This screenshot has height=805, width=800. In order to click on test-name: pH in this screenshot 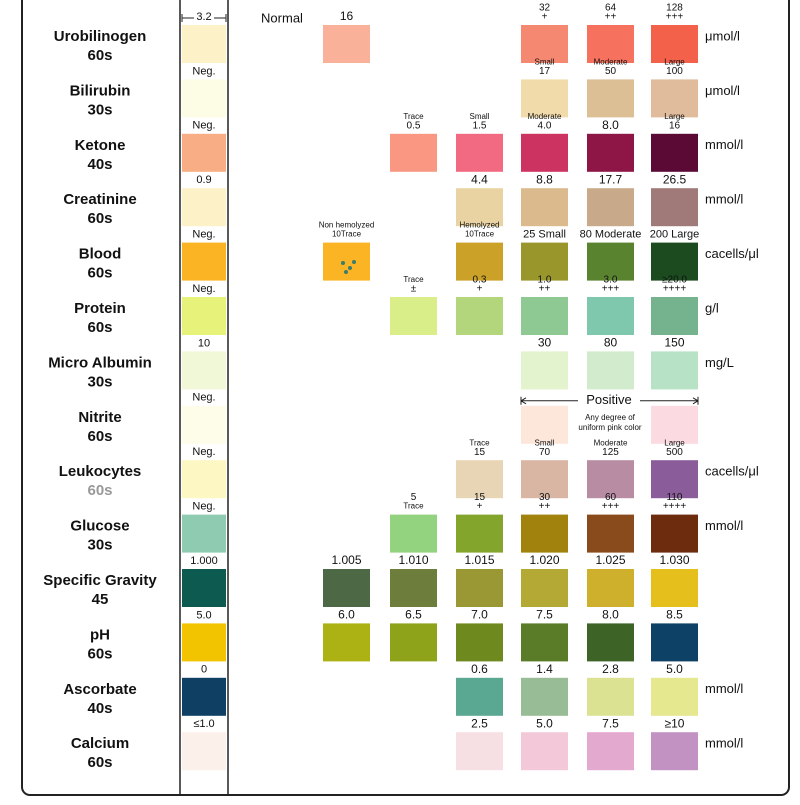, I will do `click(100, 634)`.